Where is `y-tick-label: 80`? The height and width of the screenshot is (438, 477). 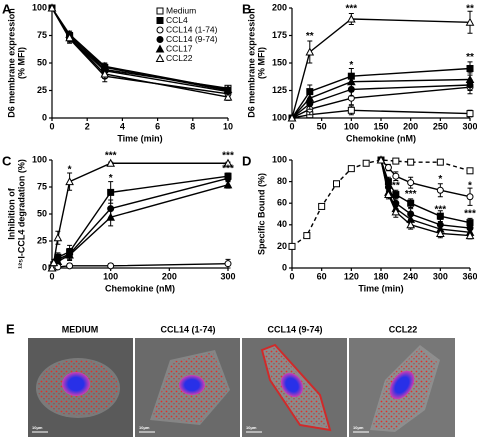 y-tick-label: 80 is located at coordinates (282, 181).